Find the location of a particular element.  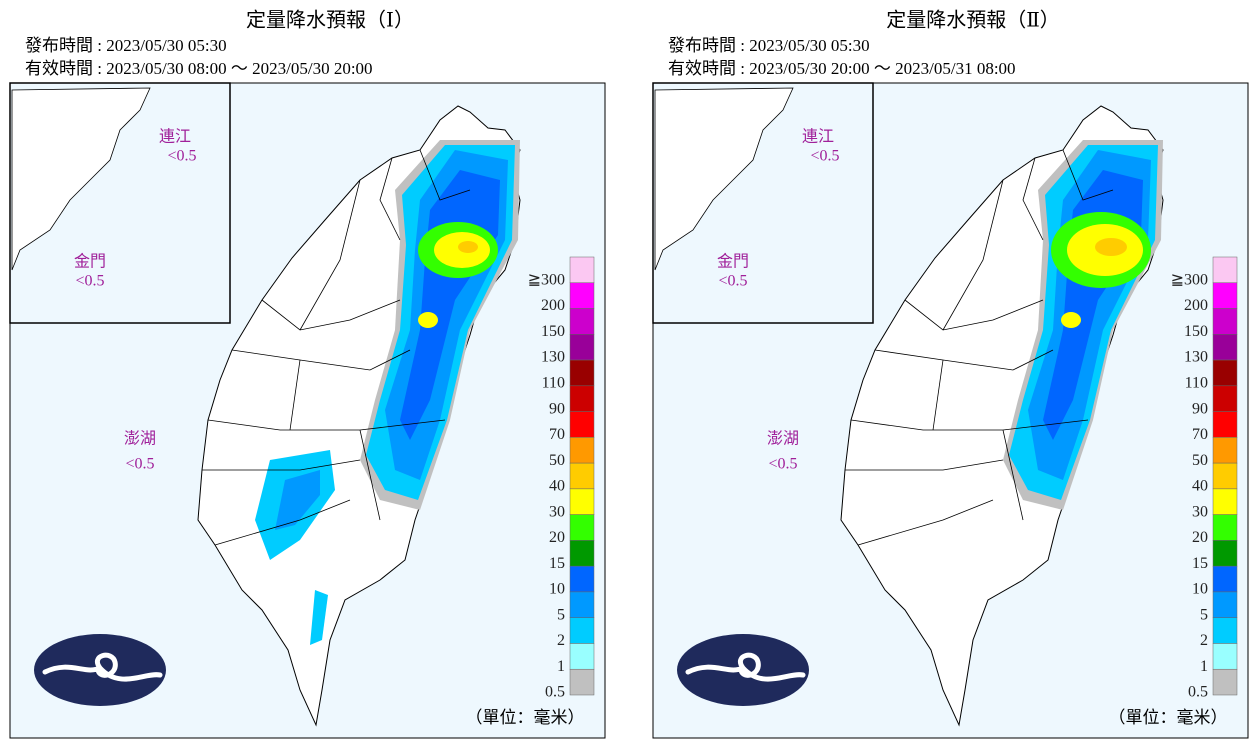

legend-label: 130 is located at coordinates (1196, 357).